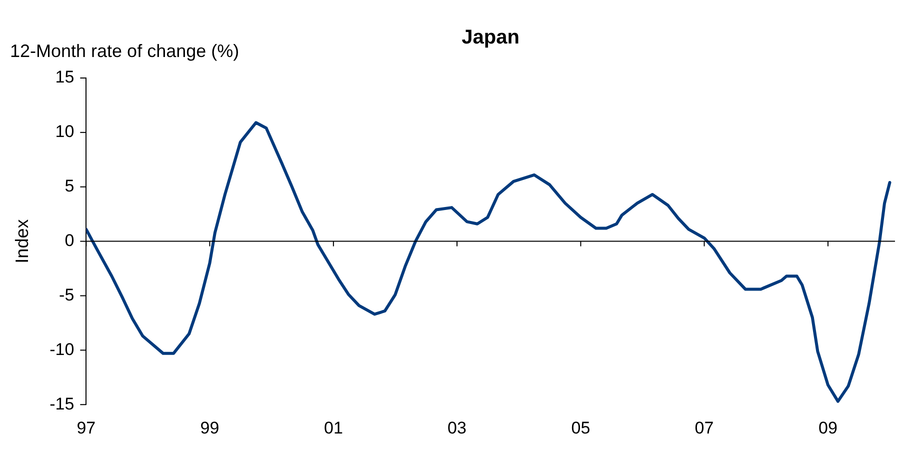  I want to click on x-tick-label: 05, so click(580, 428).